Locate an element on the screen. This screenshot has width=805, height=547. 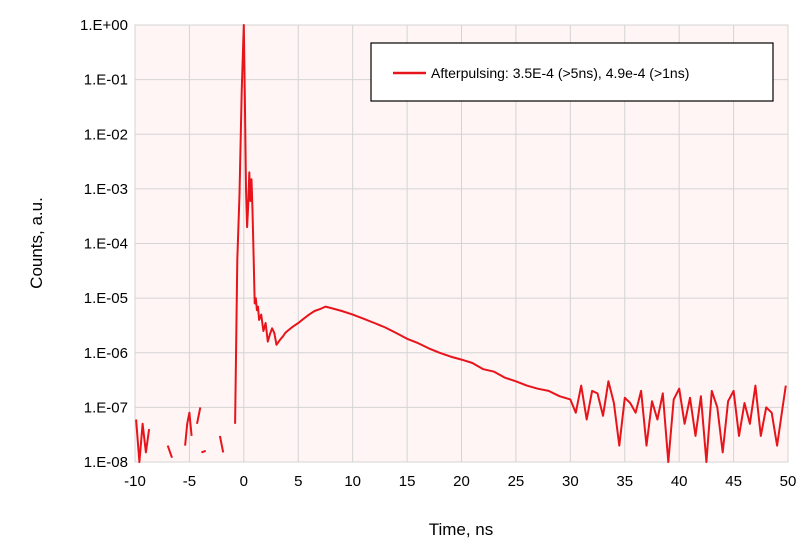
legend-box is located at coordinates (572, 72).